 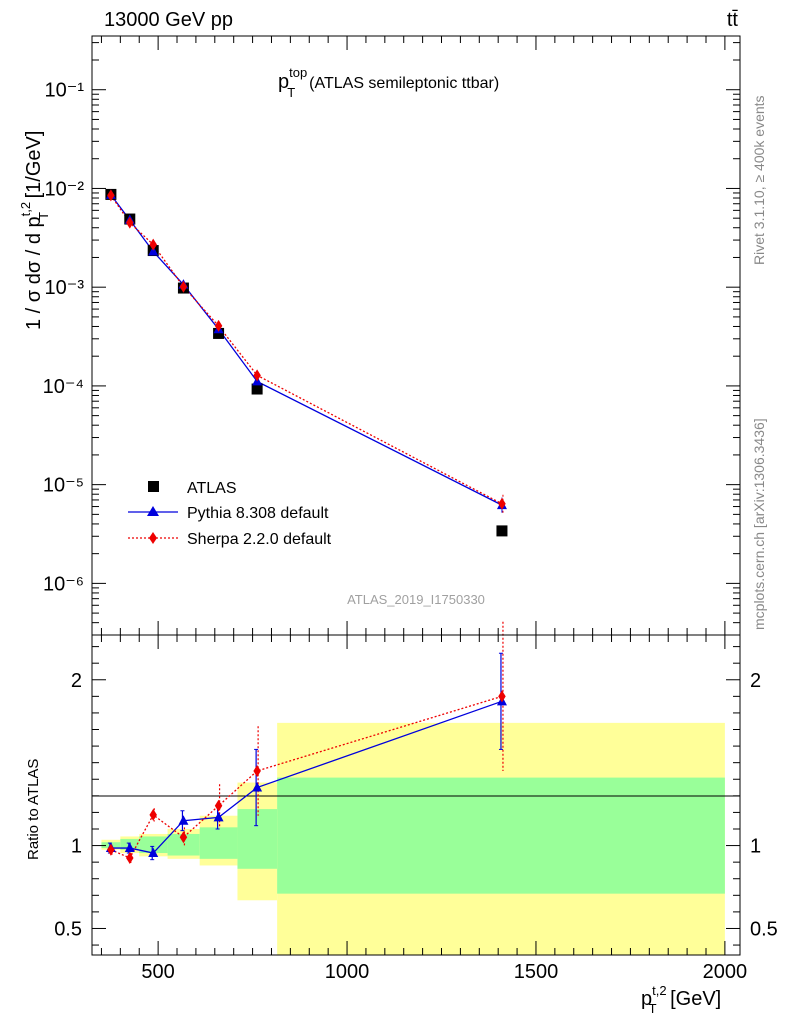 I want to click on x-axis-label: pt,2 T [GeV], so click(x=681, y=999).